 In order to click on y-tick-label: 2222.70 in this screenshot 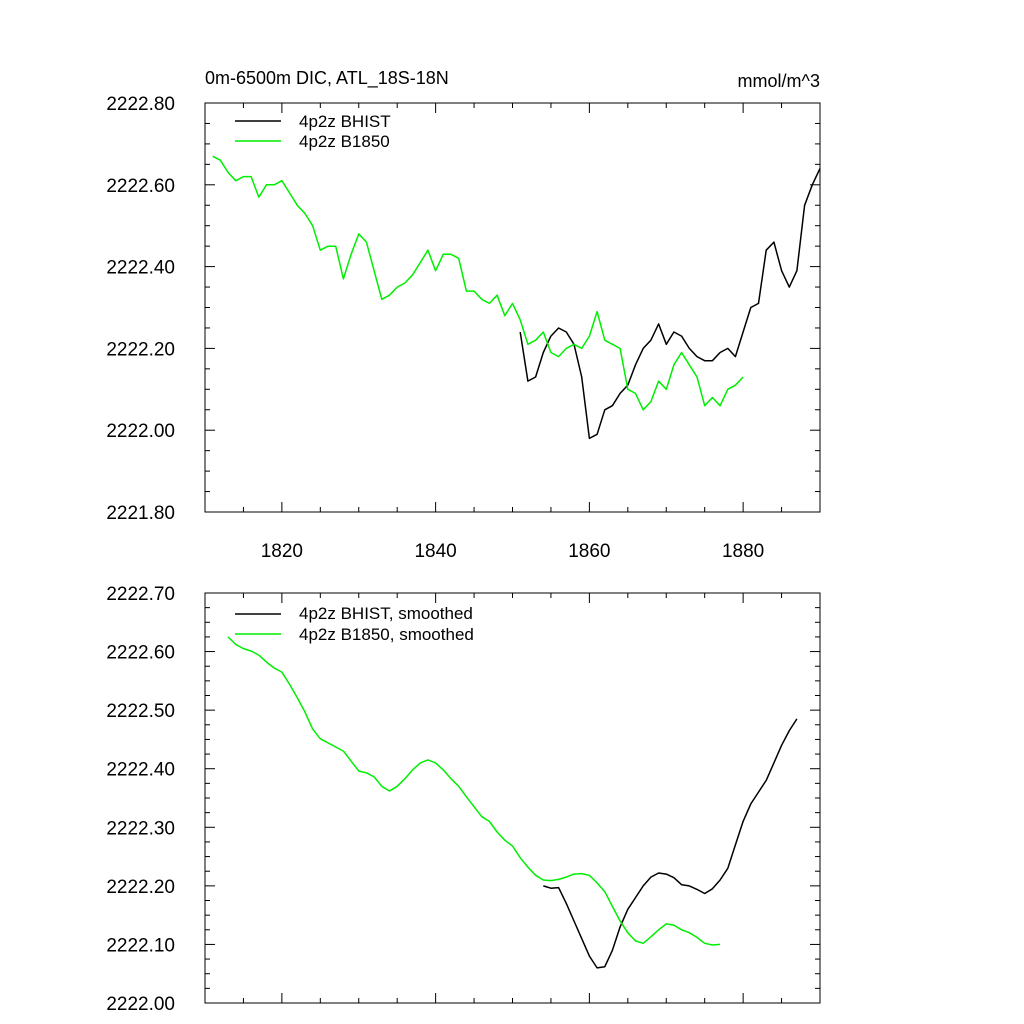, I will do `click(140, 594)`.